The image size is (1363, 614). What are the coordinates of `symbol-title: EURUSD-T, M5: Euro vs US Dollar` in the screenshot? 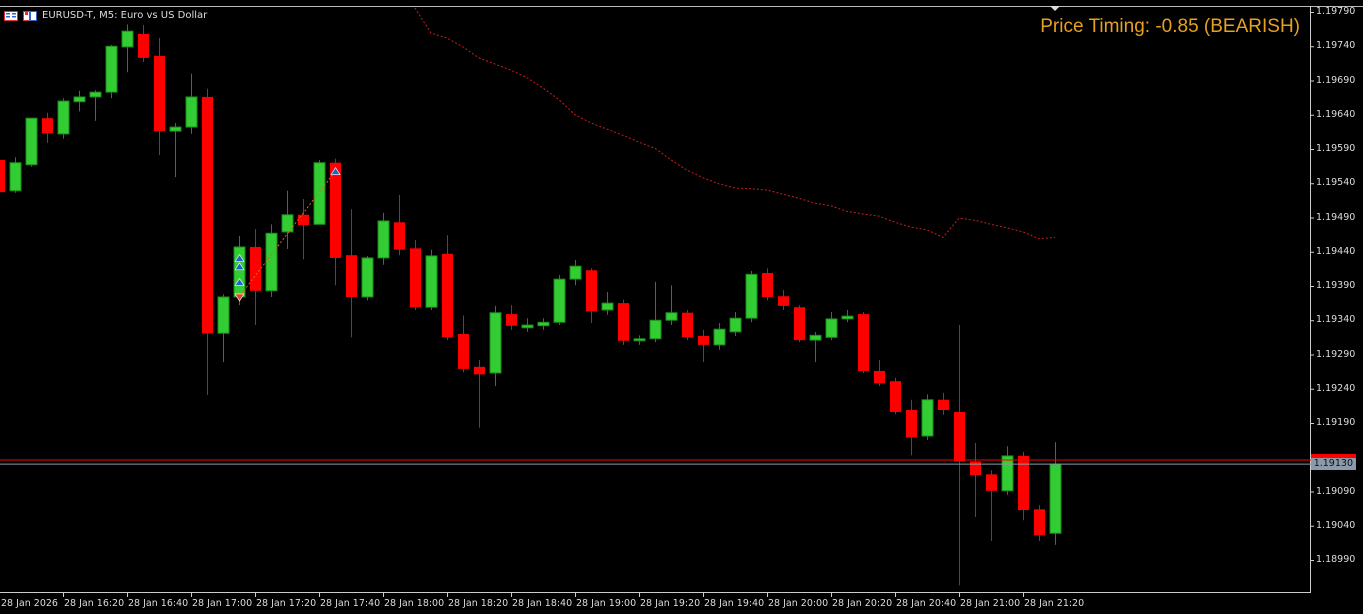 It's located at (125, 15).